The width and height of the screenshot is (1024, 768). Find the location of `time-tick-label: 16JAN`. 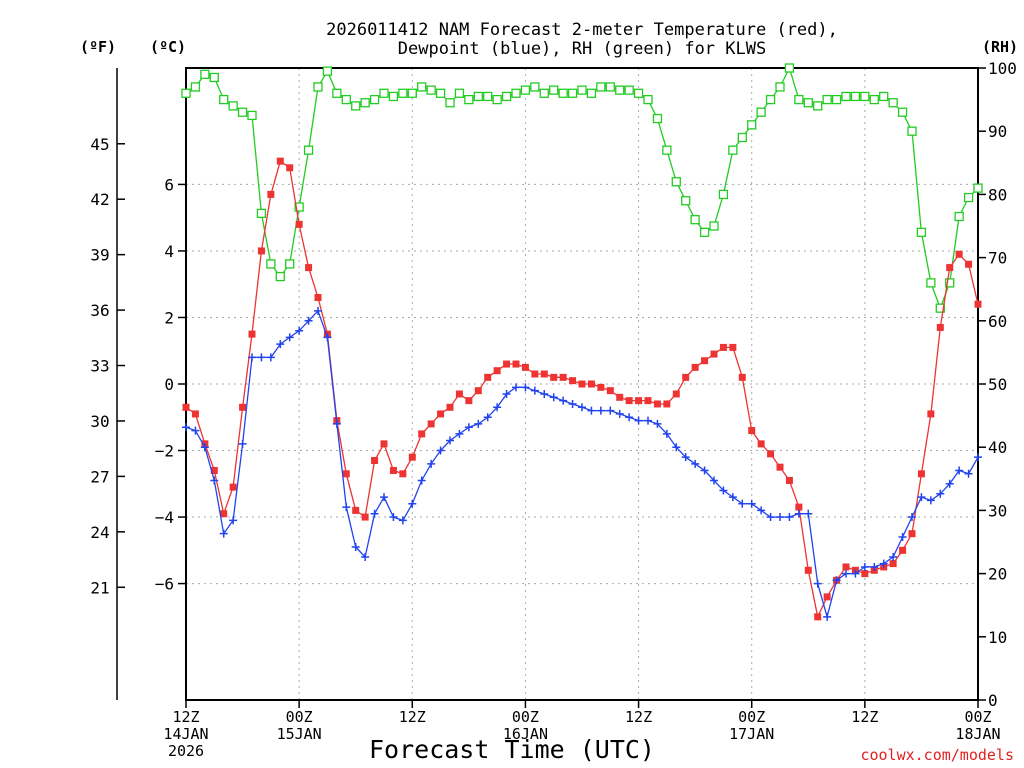

time-tick-label: 16JAN is located at coordinates (525, 734).